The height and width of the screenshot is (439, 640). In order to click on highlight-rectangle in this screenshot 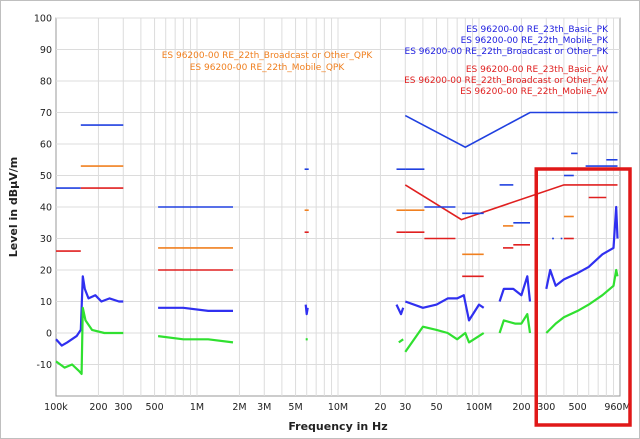, I will do `click(583, 297)`.